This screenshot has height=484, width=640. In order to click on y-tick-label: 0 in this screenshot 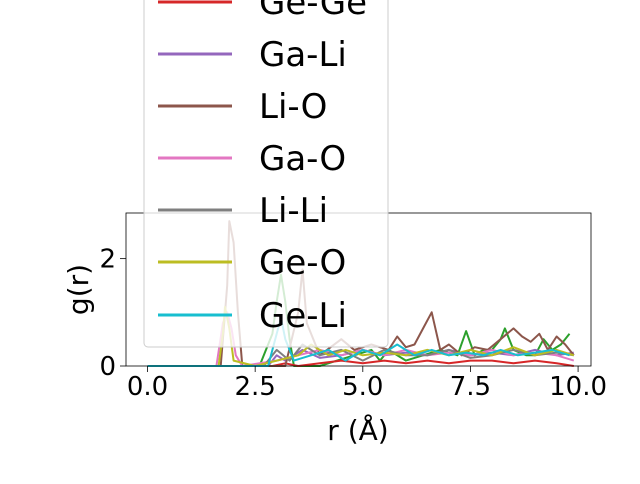, I will do `click(107, 367)`.